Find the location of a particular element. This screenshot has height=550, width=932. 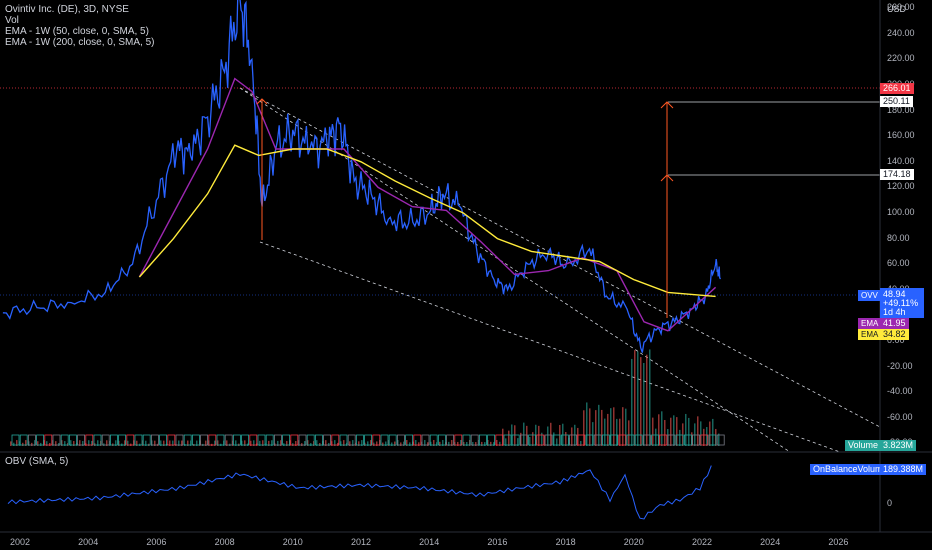

arrow-2008-head is located at coordinates (262, 101).